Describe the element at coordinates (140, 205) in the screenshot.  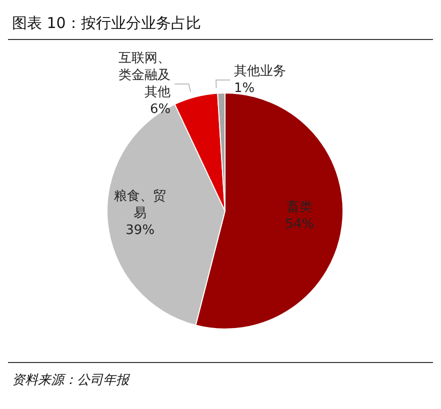
I see `slice-label: 粮食、贸易` at that location.